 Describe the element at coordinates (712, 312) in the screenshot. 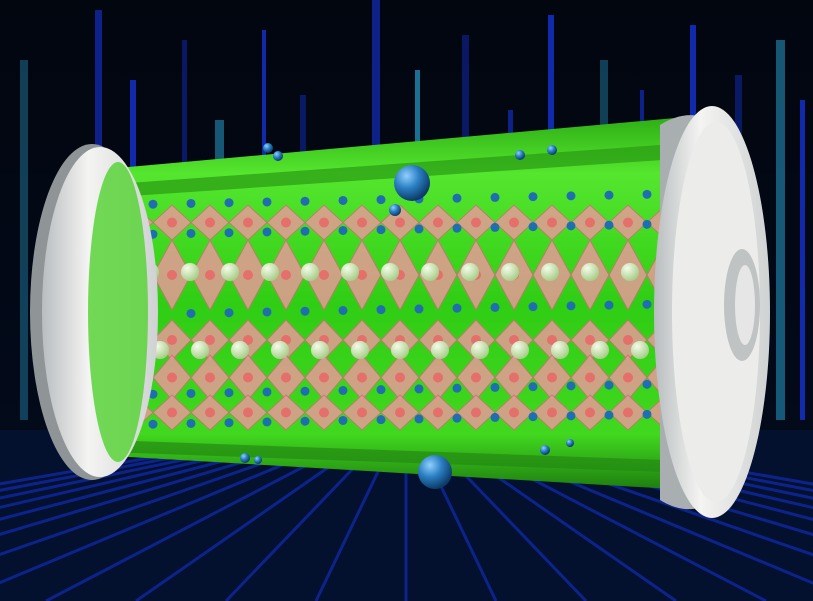

I see `right-end-cap` at that location.